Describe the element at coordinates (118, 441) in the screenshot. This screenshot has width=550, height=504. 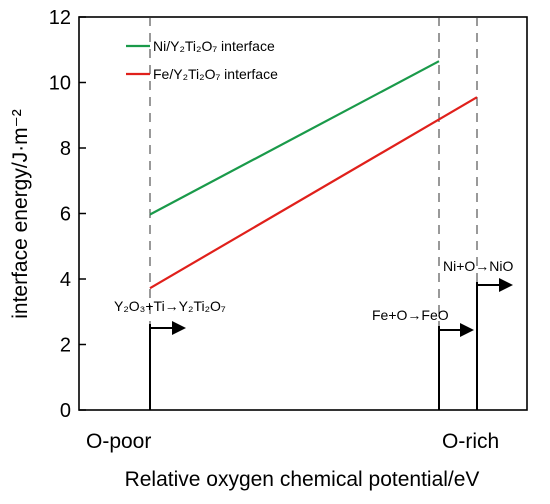
I see `x-category-o-poor: O-poor` at that location.